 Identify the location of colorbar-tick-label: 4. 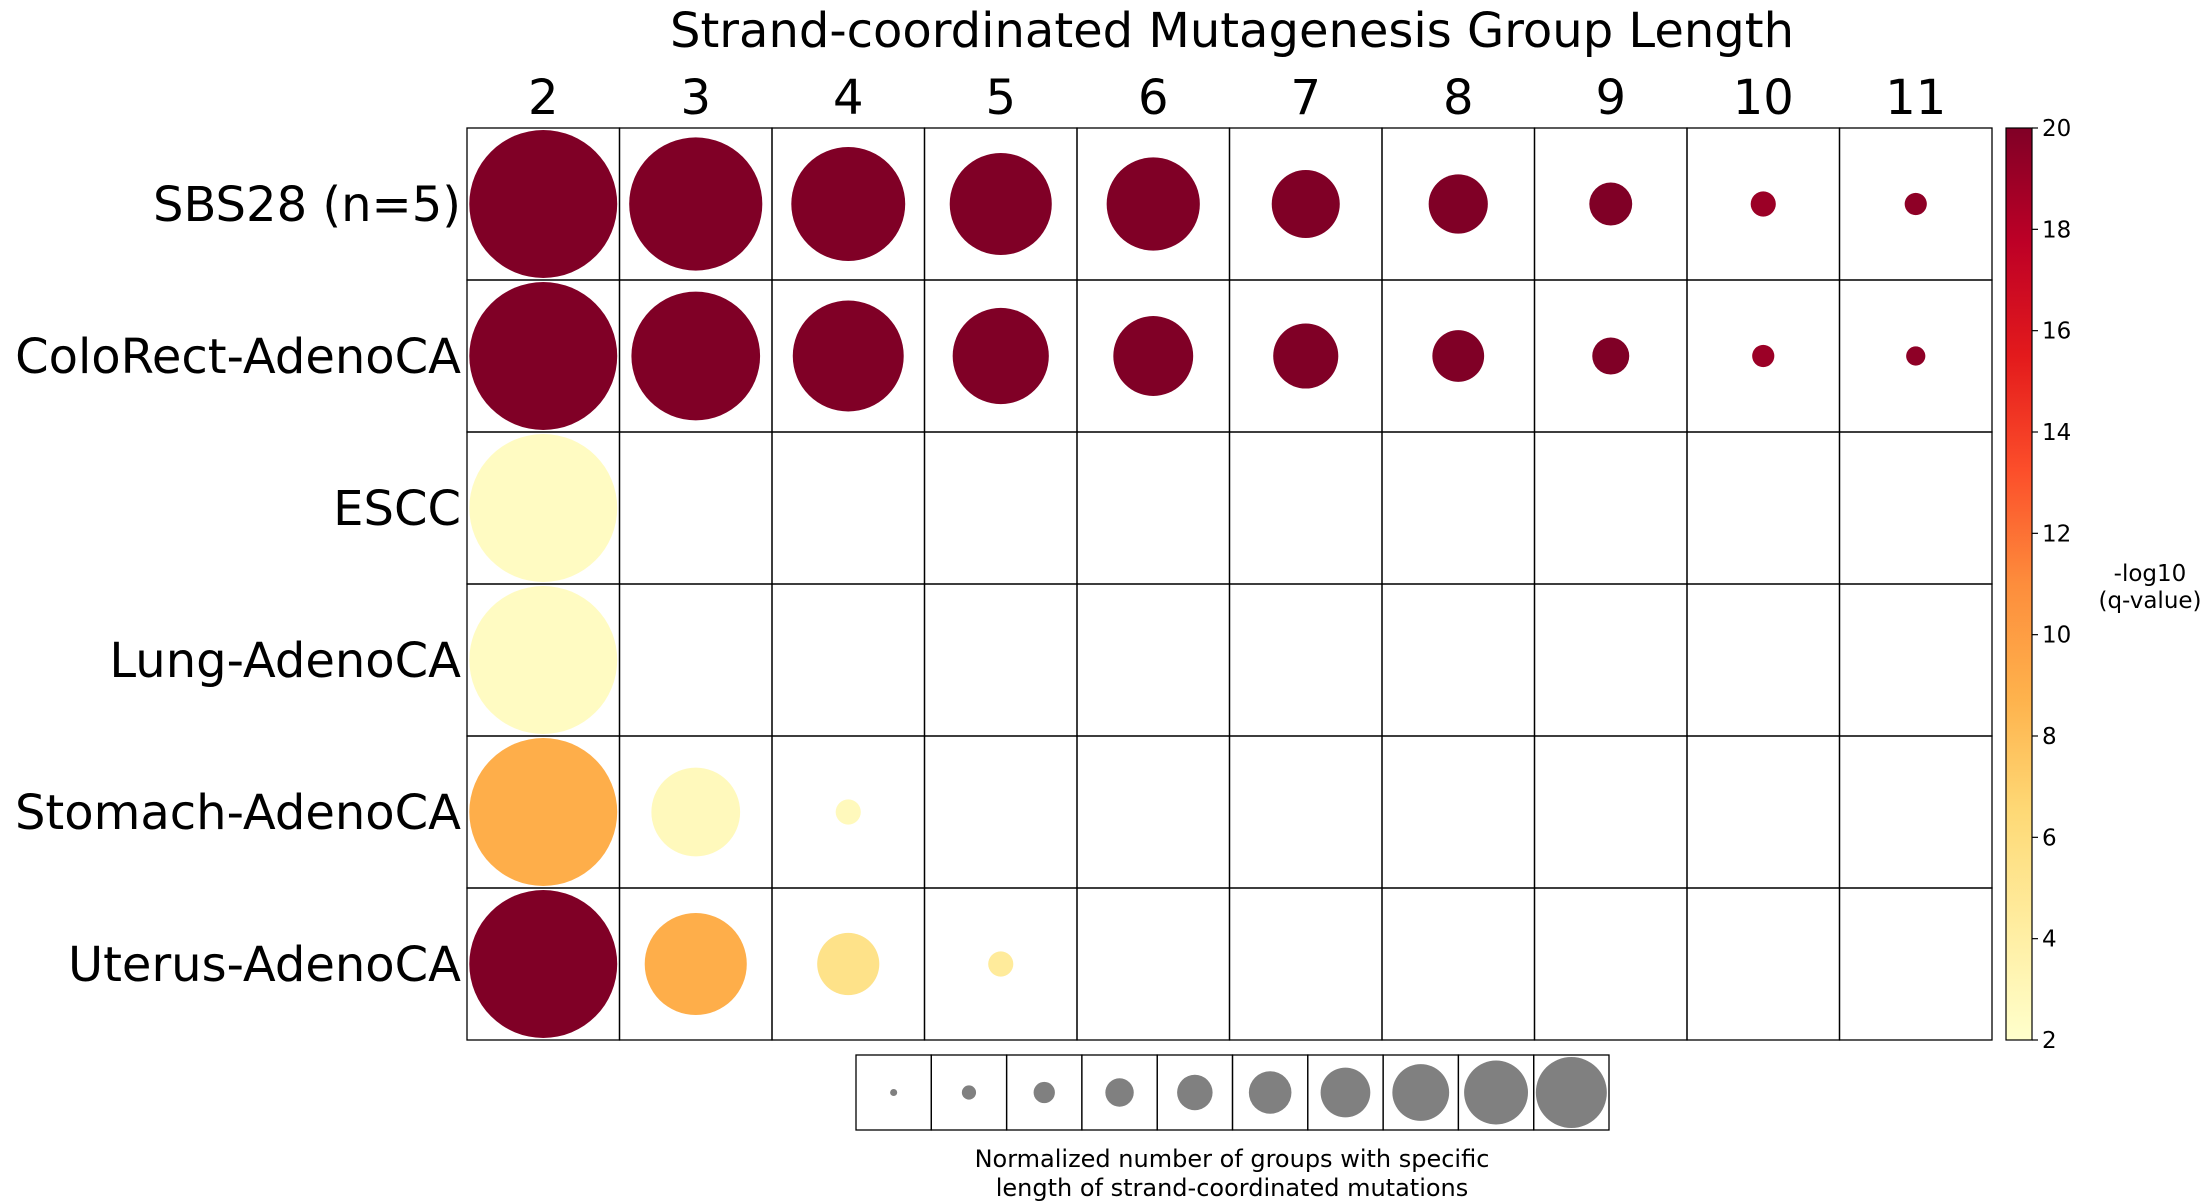
(2049, 940).